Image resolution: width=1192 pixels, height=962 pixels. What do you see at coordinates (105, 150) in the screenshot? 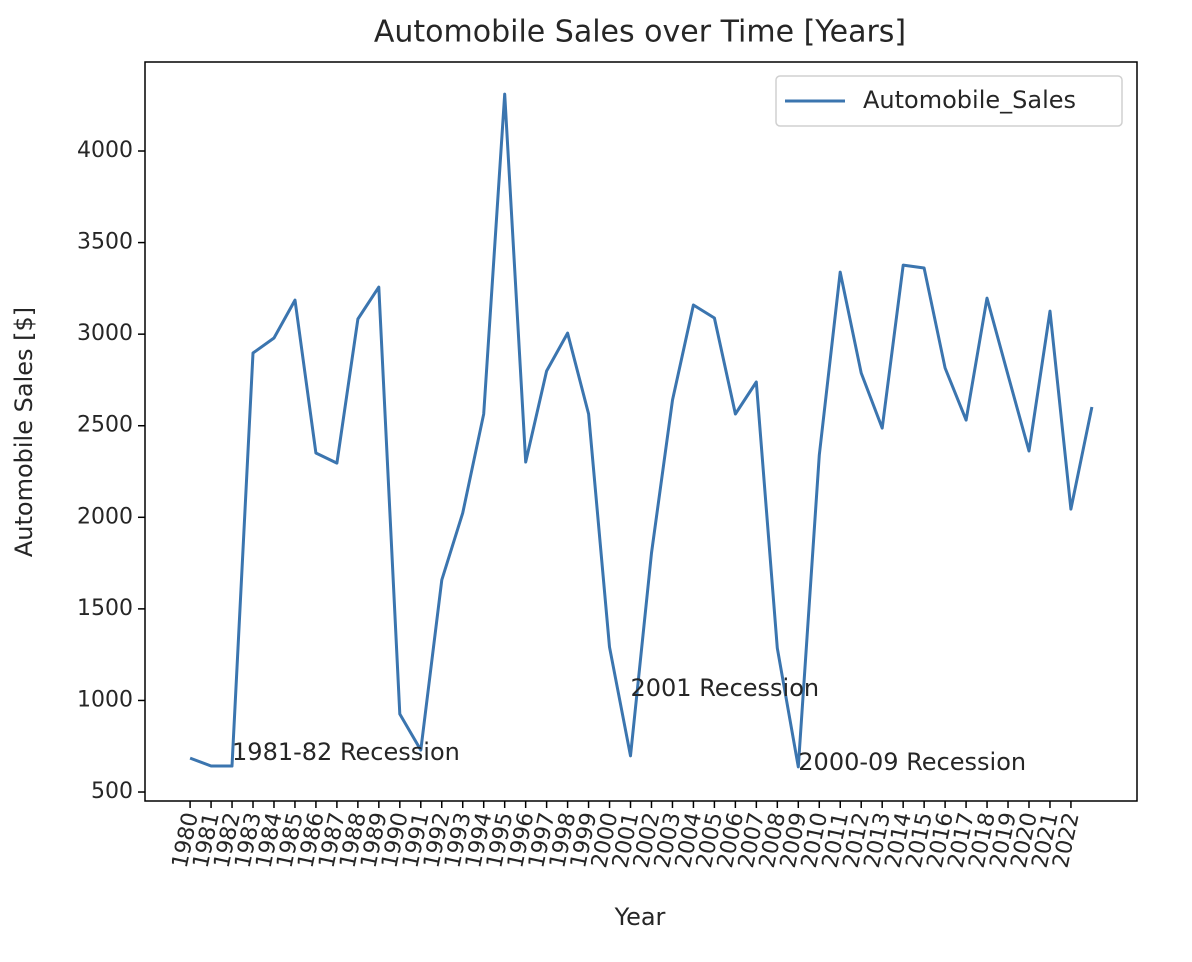
I see `y-tick-label: 4000` at bounding box center [105, 150].